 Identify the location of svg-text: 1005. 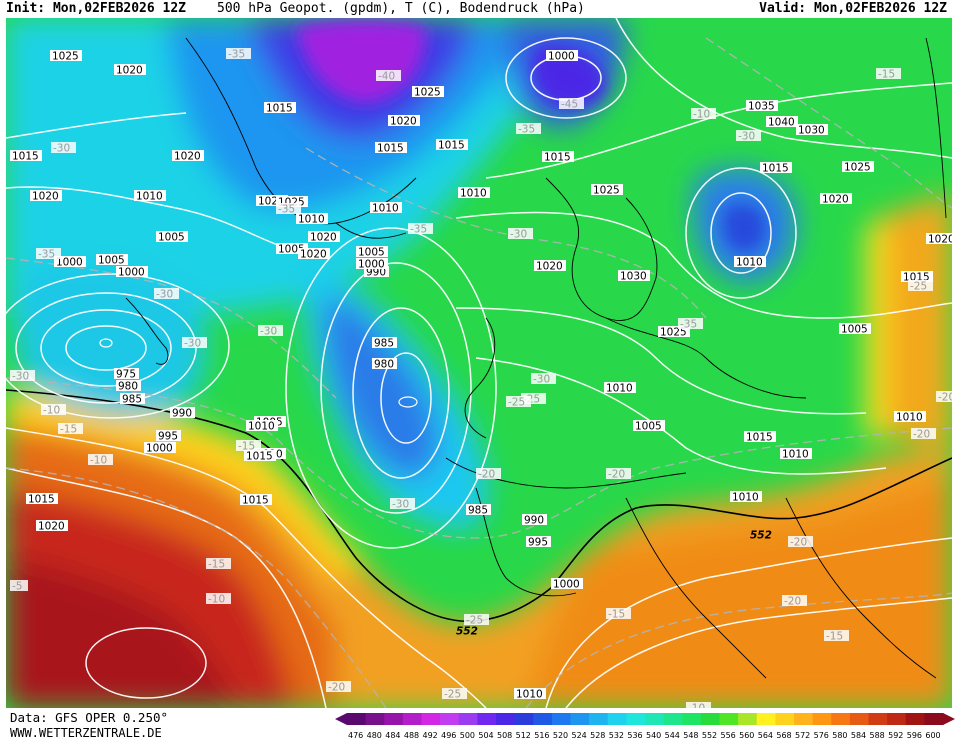
(371, 253).